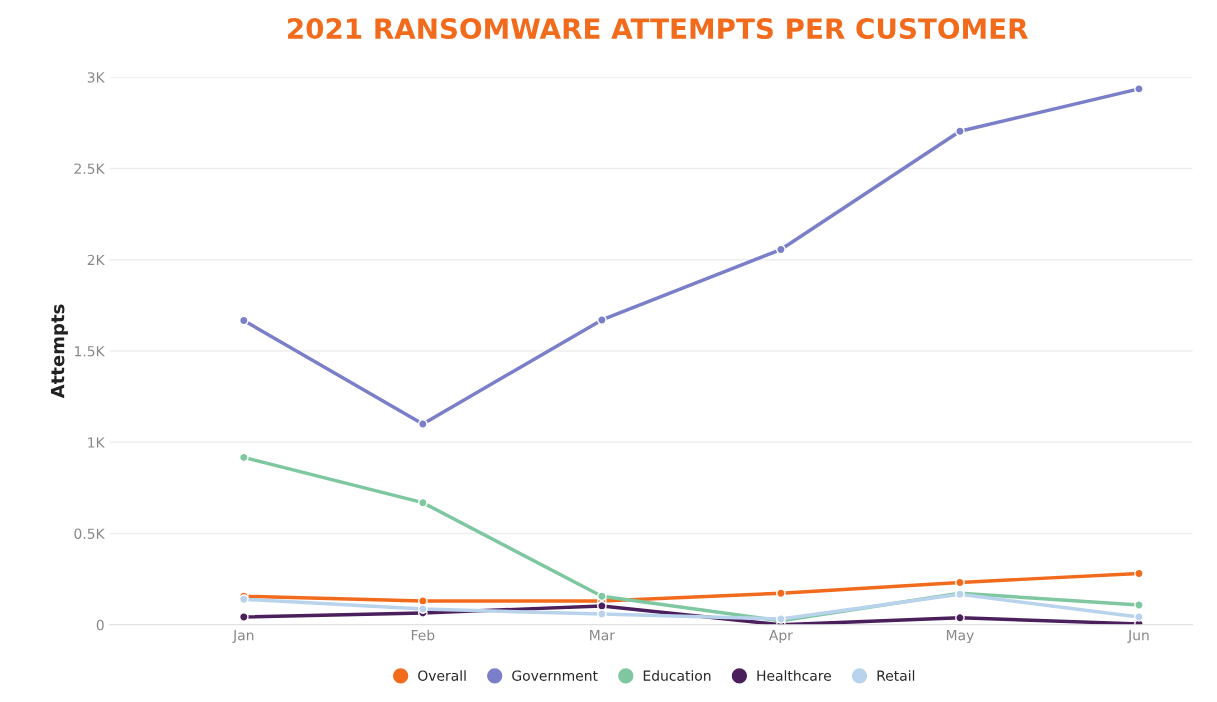 This screenshot has height=702, width=1217. What do you see at coordinates (1138, 636) in the screenshot?
I see `x-tick-label: Jun` at bounding box center [1138, 636].